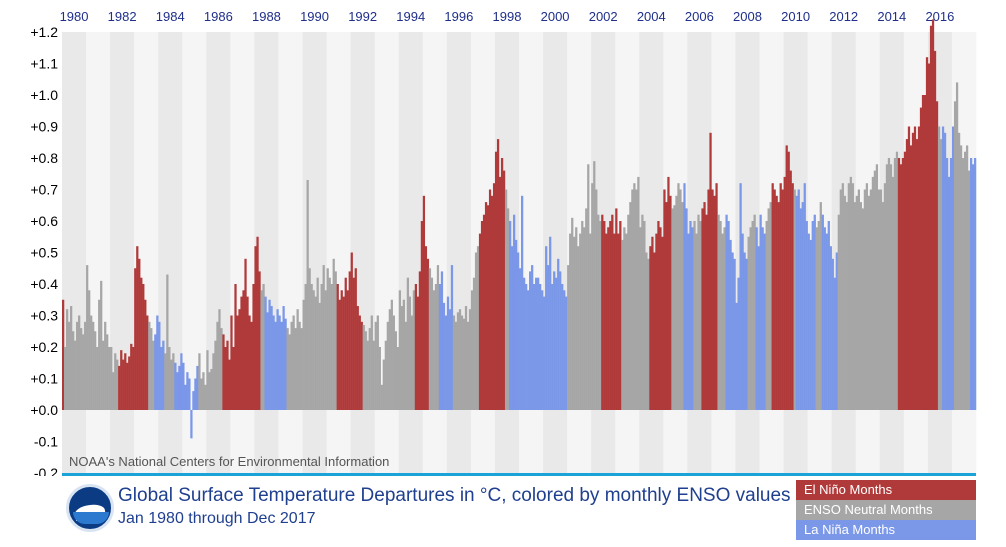 The height and width of the screenshot is (547, 1006). I want to click on noaa-logo, so click(90, 508).